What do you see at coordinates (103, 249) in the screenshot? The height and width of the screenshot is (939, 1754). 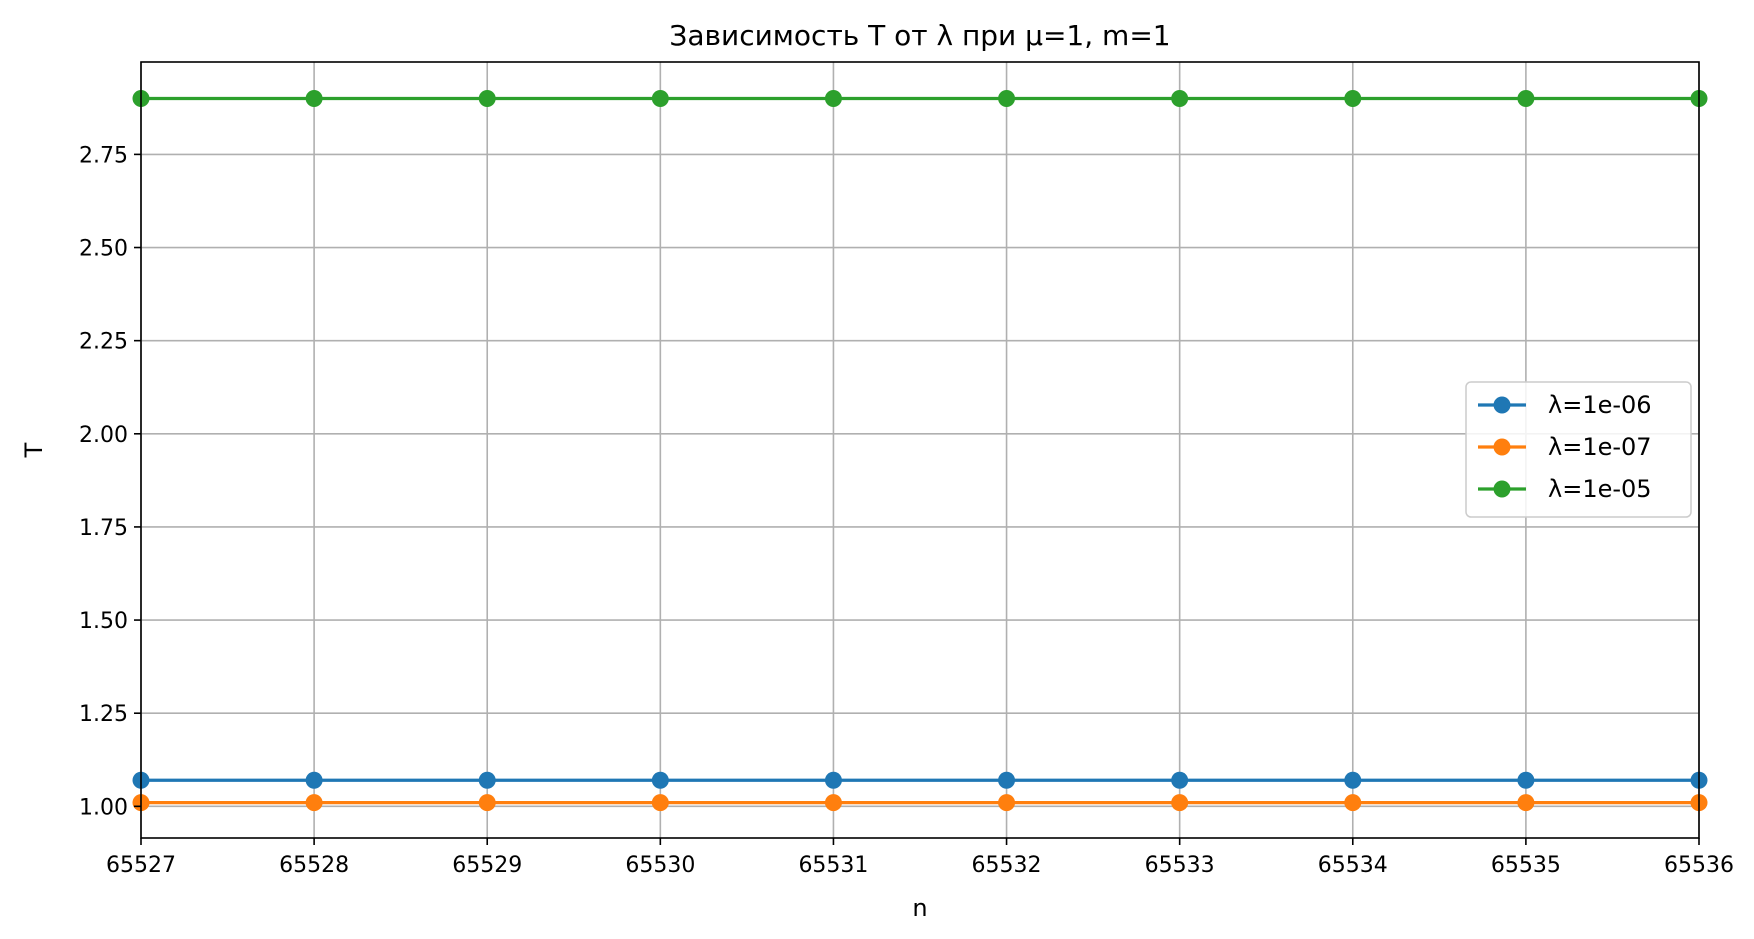 I see `y-tick-label: 2.50` at bounding box center [103, 249].